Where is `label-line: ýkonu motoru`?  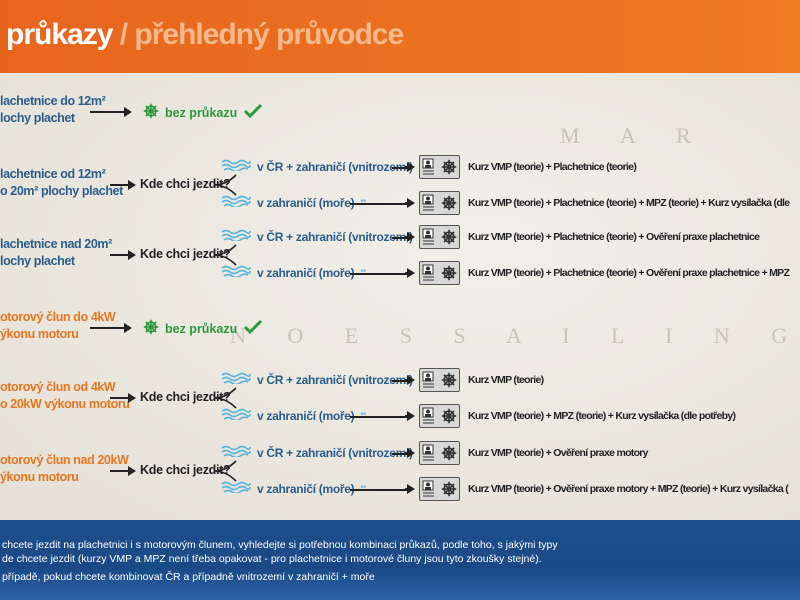 label-line: ýkonu motoru is located at coordinates (39, 477).